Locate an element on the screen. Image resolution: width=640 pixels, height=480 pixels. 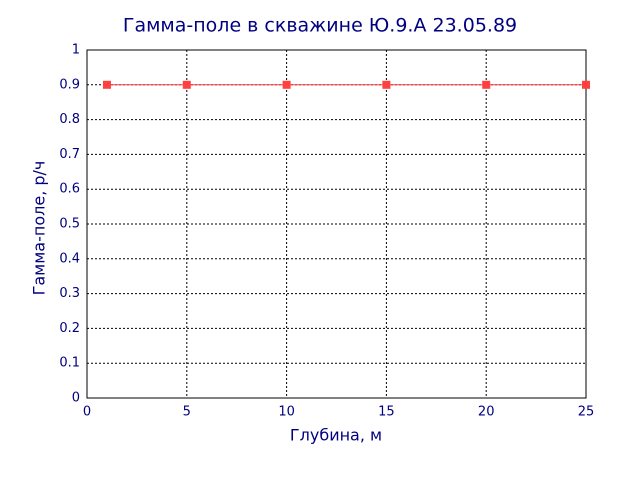
y-tick-label: 0.1 is located at coordinates (69, 363).